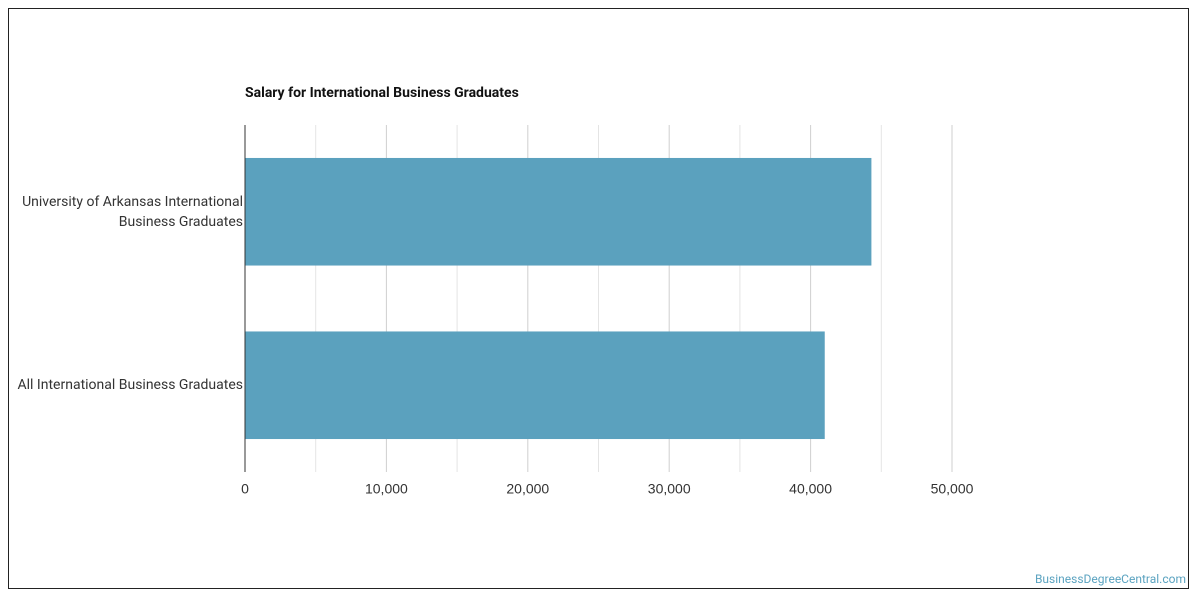 This screenshot has width=1200, height=600. What do you see at coordinates (810, 489) in the screenshot?
I see `x-tick-label: 40,000` at bounding box center [810, 489].